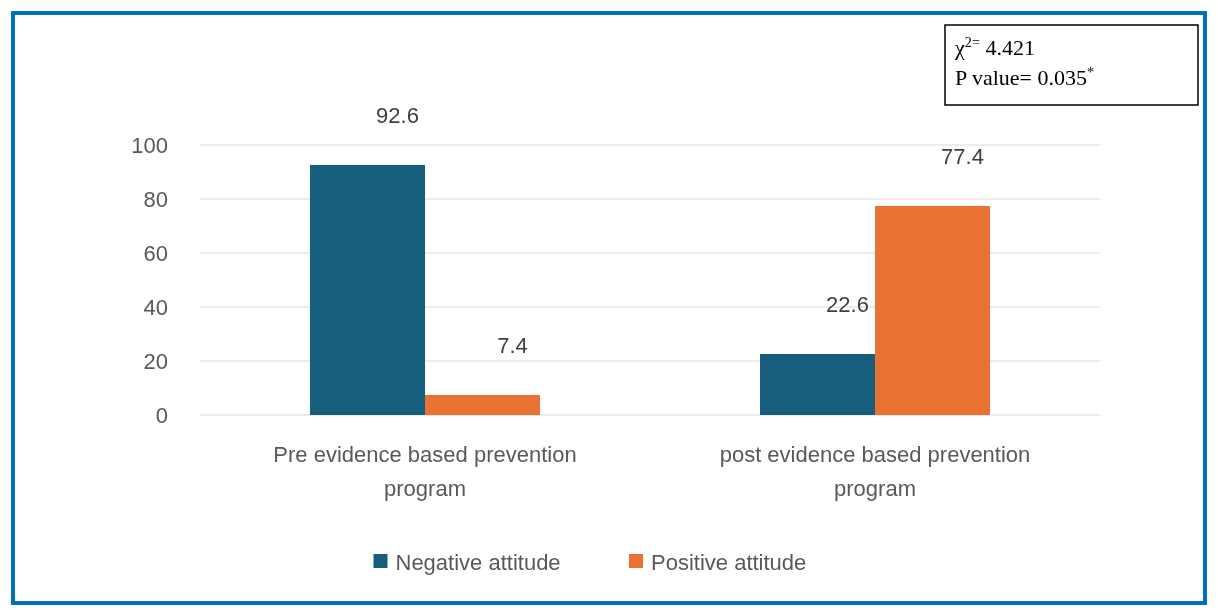 This screenshot has width=1218, height=610. I want to click on y-tick-label: 100, so click(149, 145).